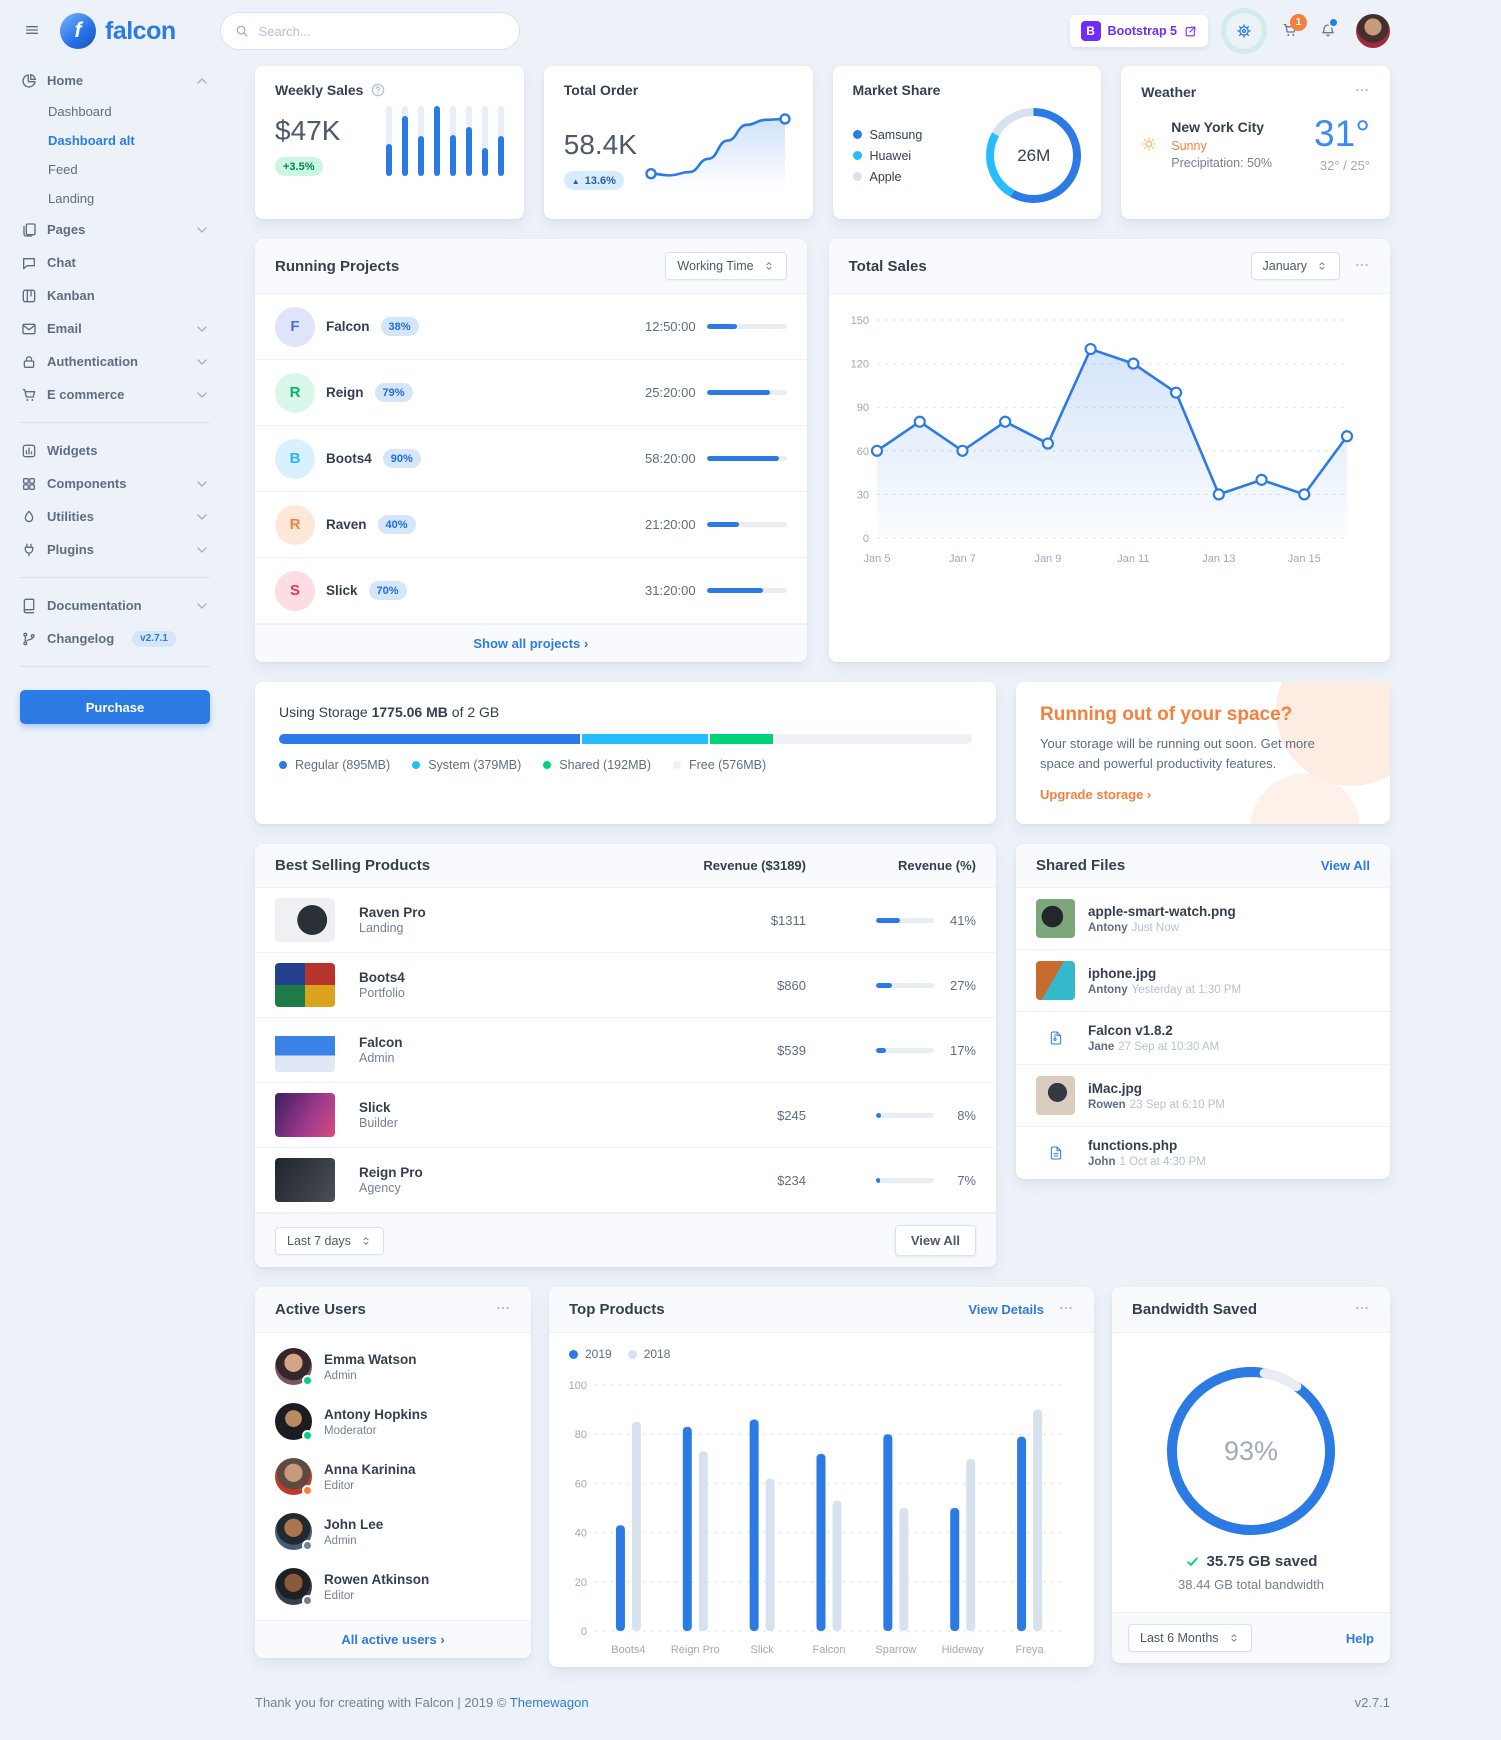 The height and width of the screenshot is (1740, 1501). What do you see at coordinates (1122, 973) in the screenshot?
I see `file-name-link: iphone.jpg` at bounding box center [1122, 973].